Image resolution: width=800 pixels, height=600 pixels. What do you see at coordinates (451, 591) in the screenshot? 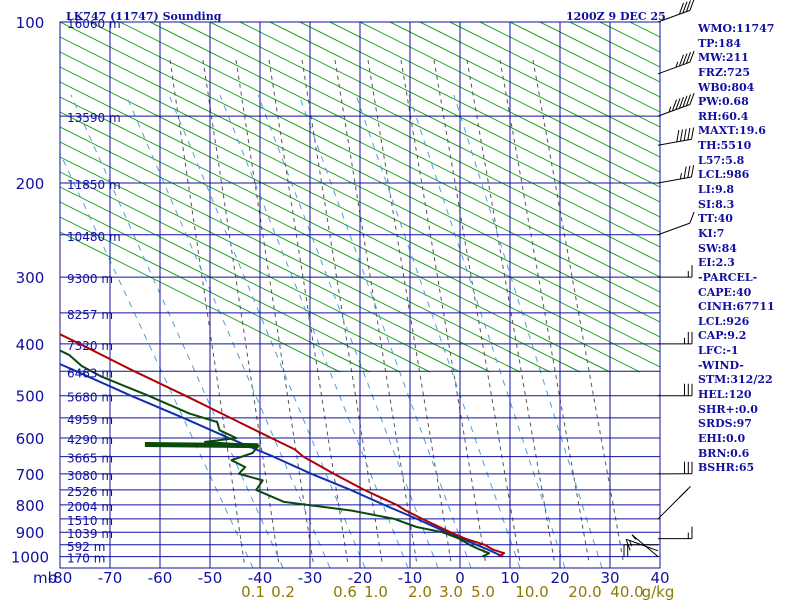
I see `mixing-ratio-label: 3.0` at bounding box center [451, 591].